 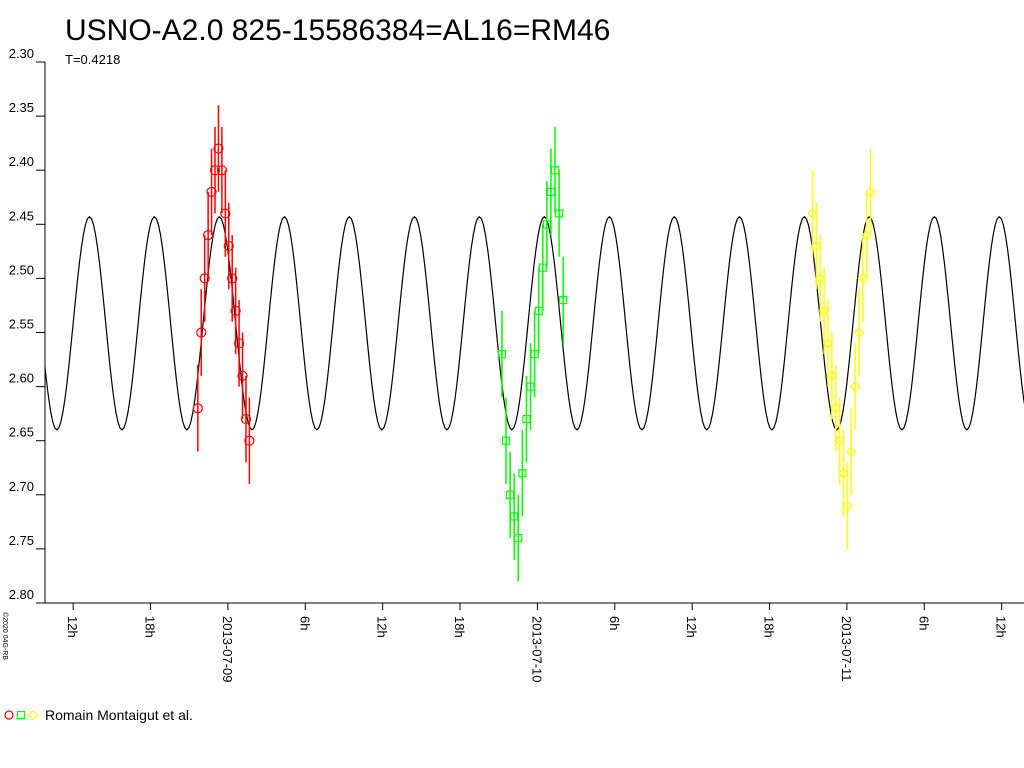 I want to click on x-tick-label: 2013-07-11, so click(x=846, y=649).